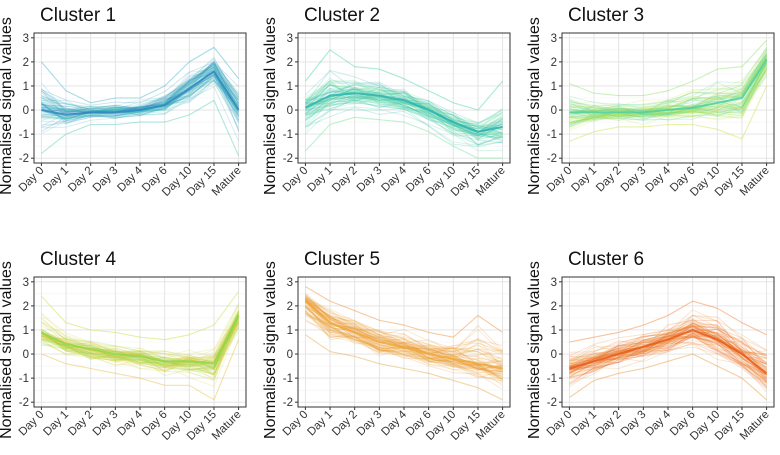 Image resolution: width=780 pixels, height=455 pixels. I want to click on chart-title: Cluster 2, so click(342, 15).